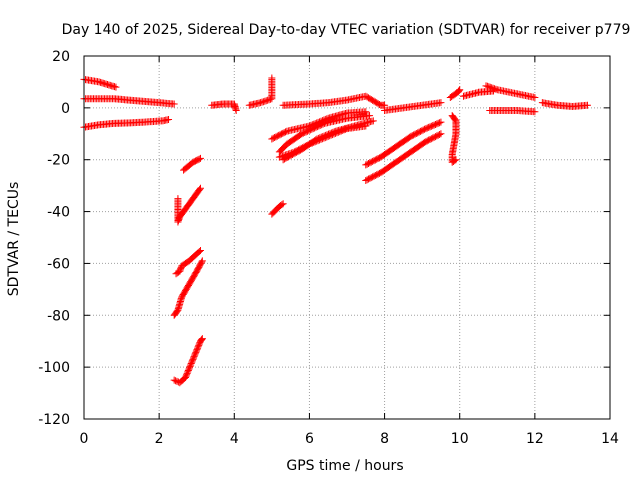 The height and width of the screenshot is (480, 640). What do you see at coordinates (159, 439) in the screenshot?
I see `x-tick-label: 2` at bounding box center [159, 439].